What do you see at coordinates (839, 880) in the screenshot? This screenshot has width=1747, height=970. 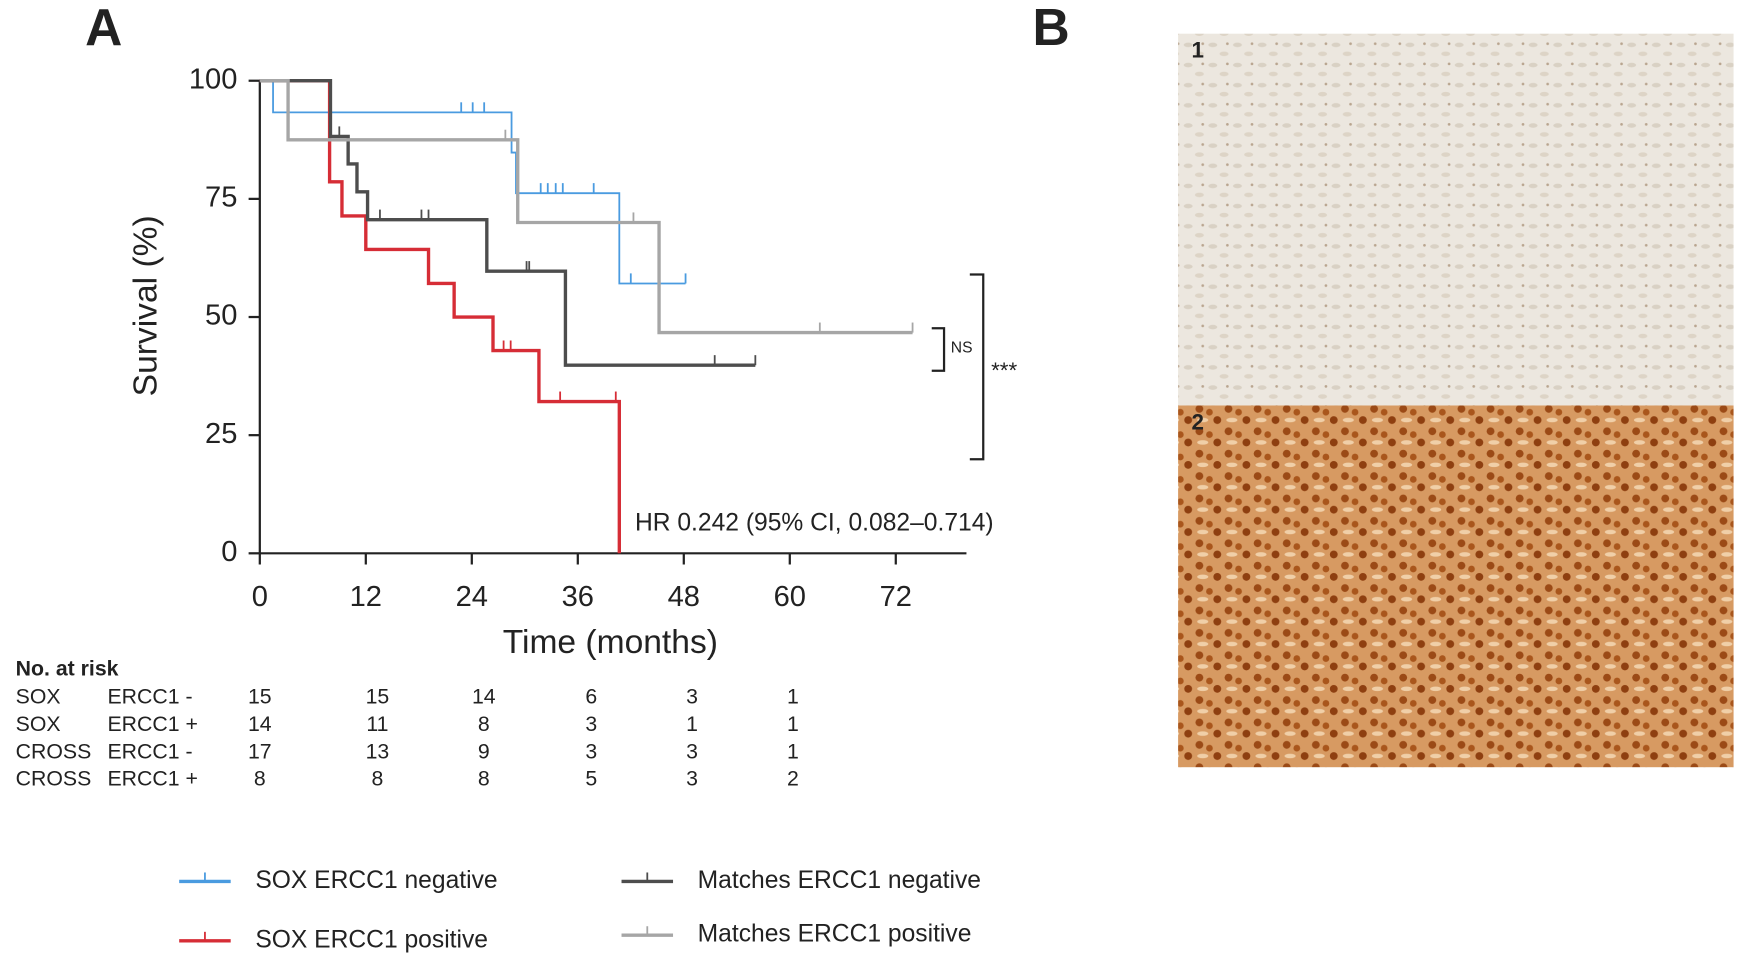 I see `legend-label: Matches ERCC1 negative` at bounding box center [839, 880].